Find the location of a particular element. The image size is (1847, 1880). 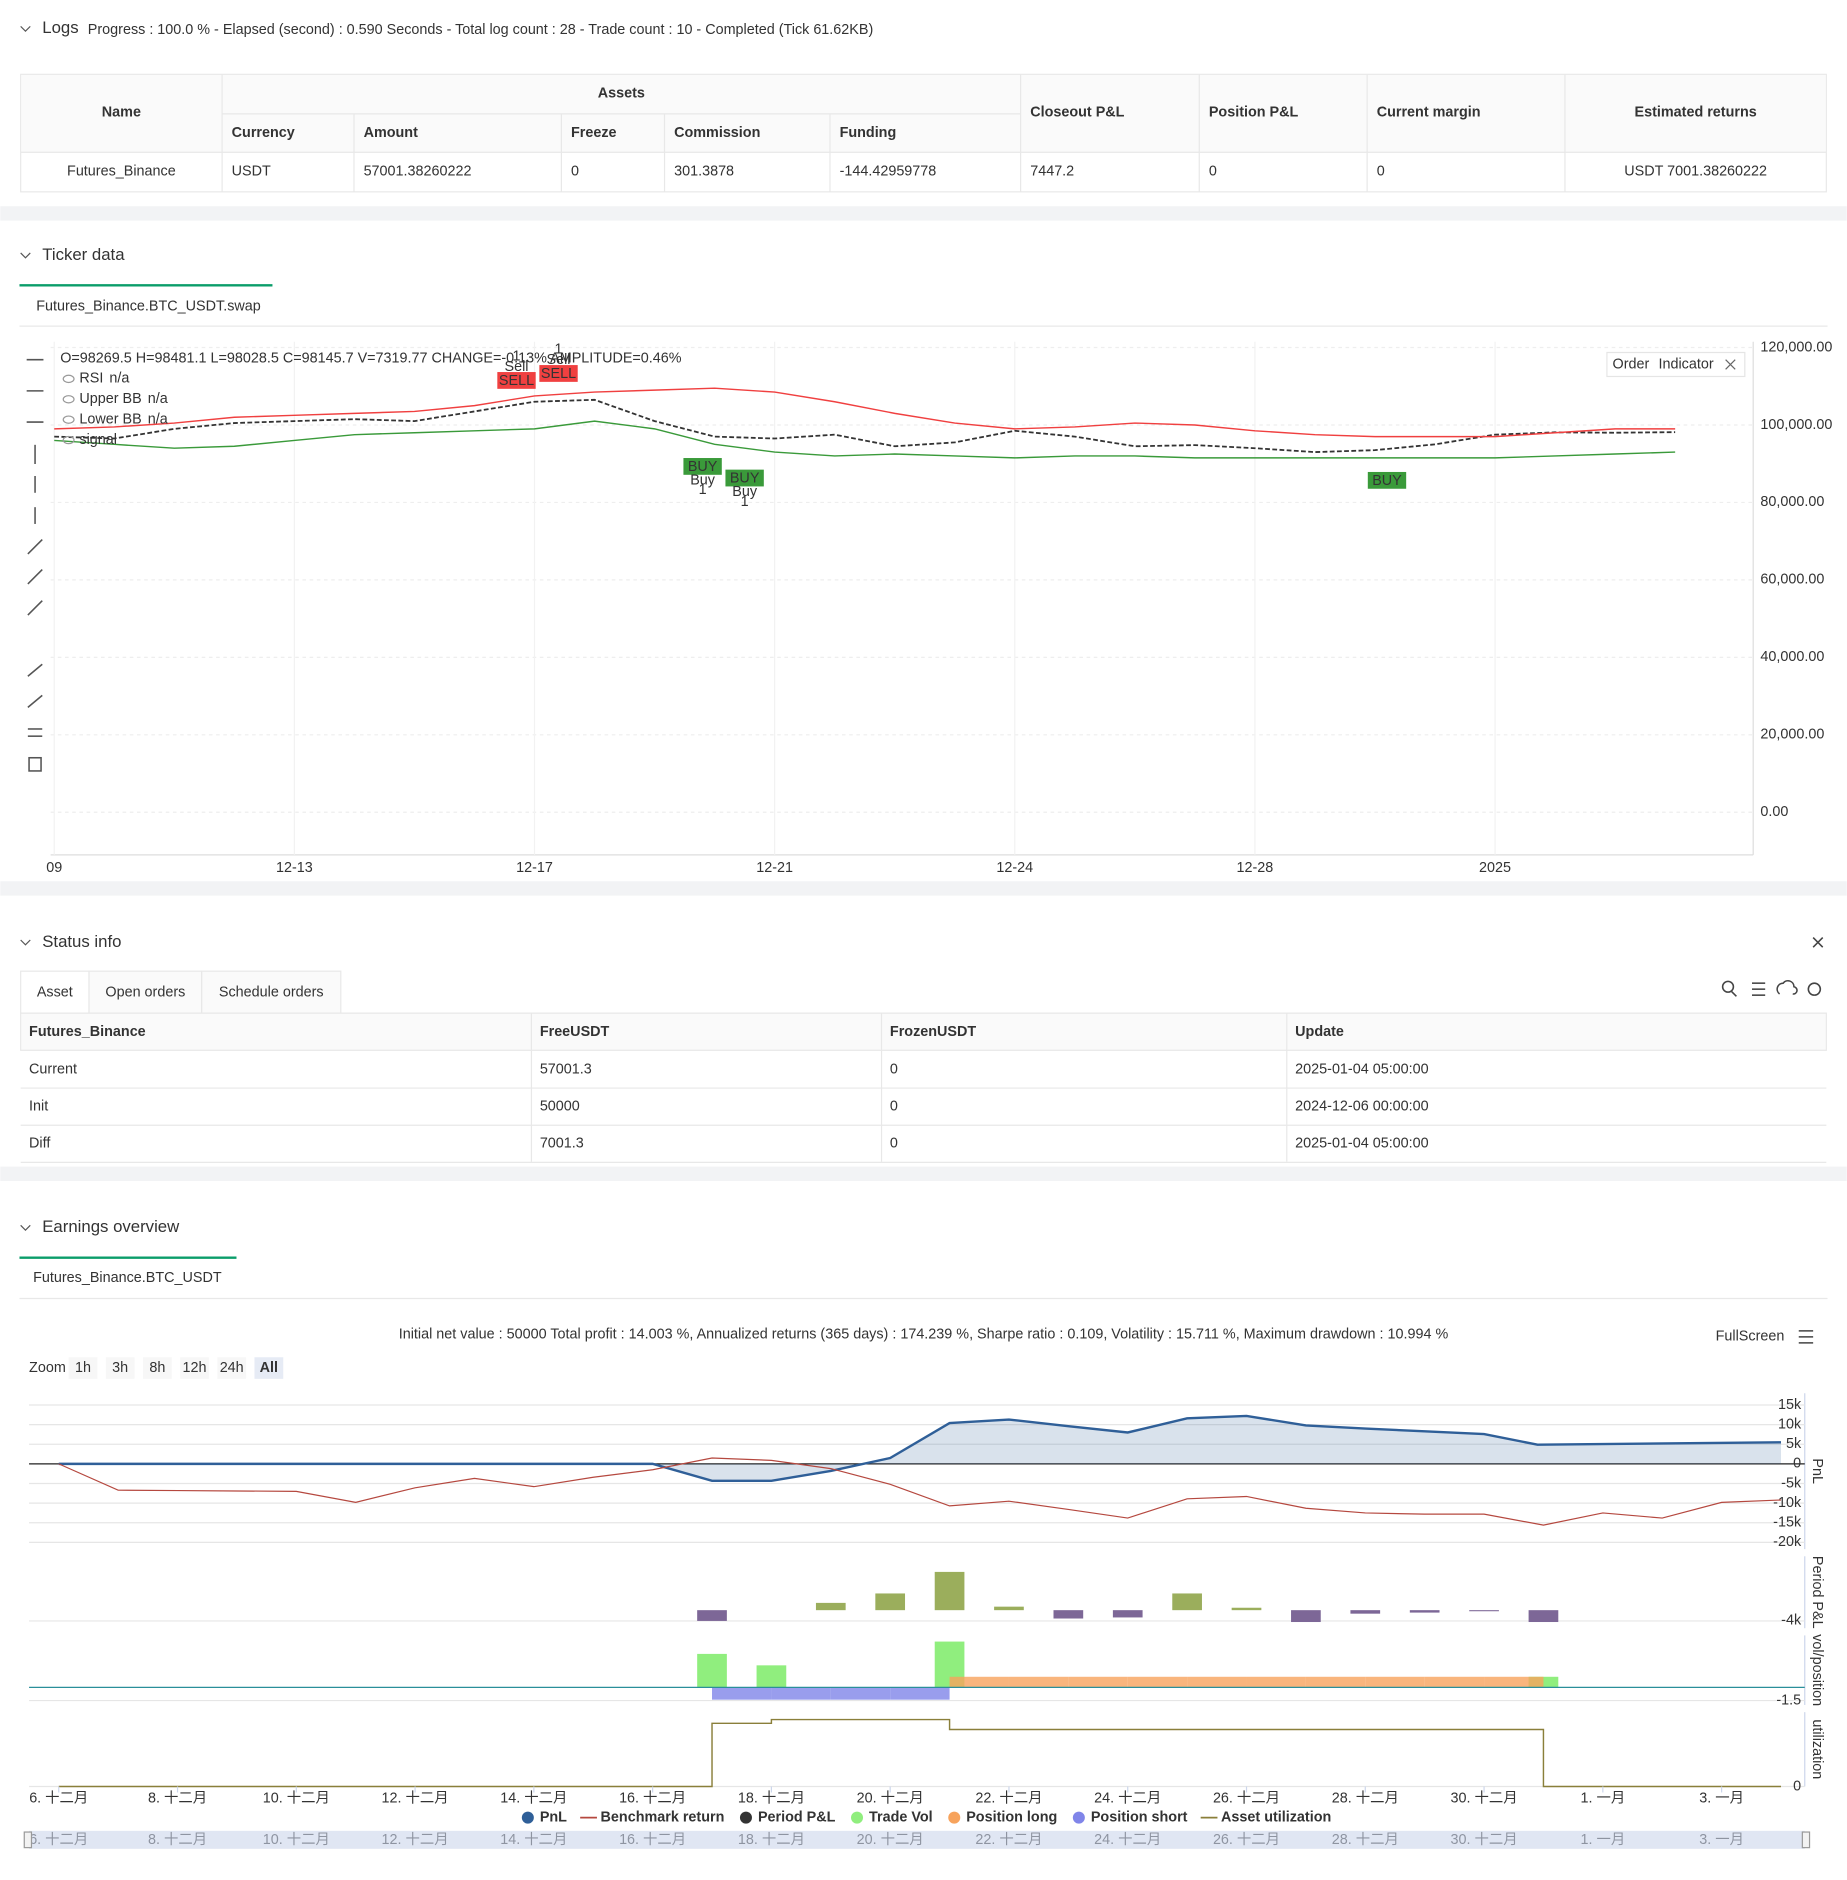

legend-entry: Asset utilization is located at coordinates (1276, 1817).